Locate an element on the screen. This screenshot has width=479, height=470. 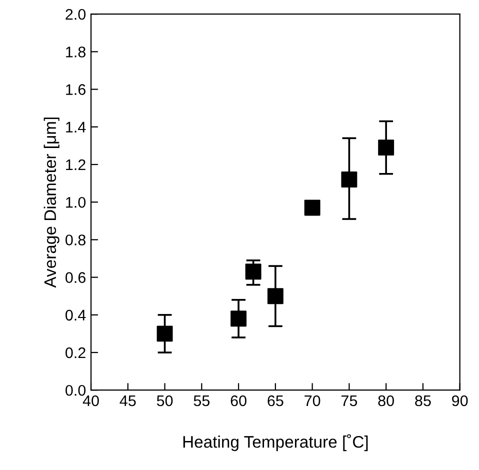
x-axis-title: Heating Temperature [˚C] is located at coordinates (275, 443).